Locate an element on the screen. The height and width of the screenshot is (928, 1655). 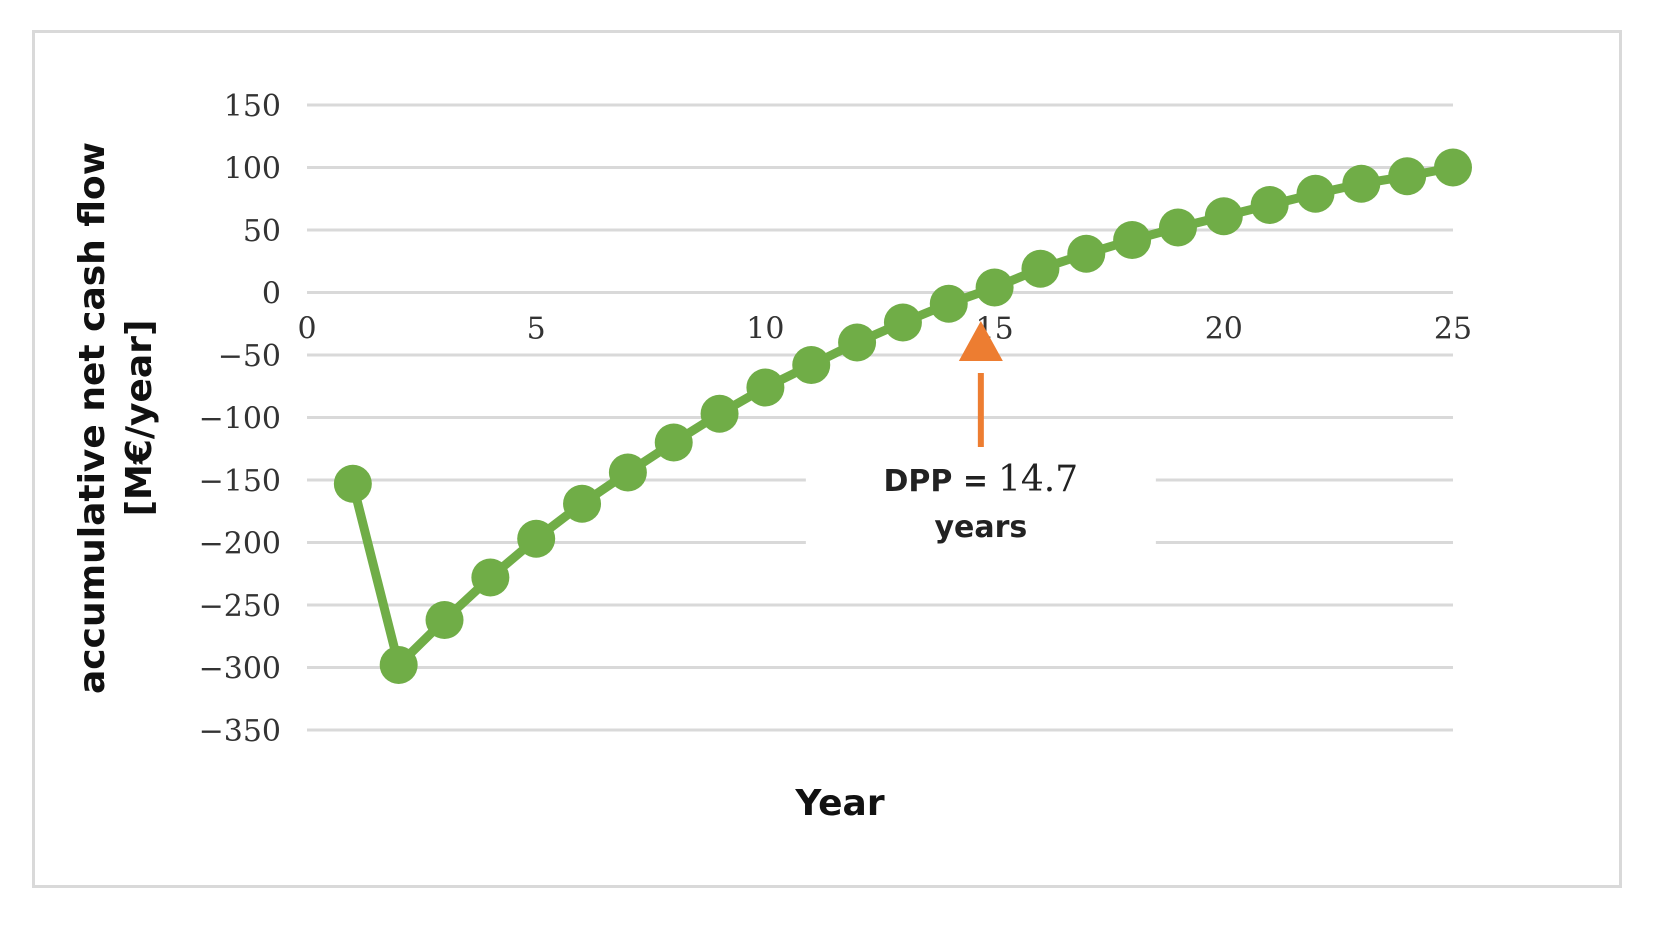
dpp-value: 14.7 is located at coordinates (1038, 479).